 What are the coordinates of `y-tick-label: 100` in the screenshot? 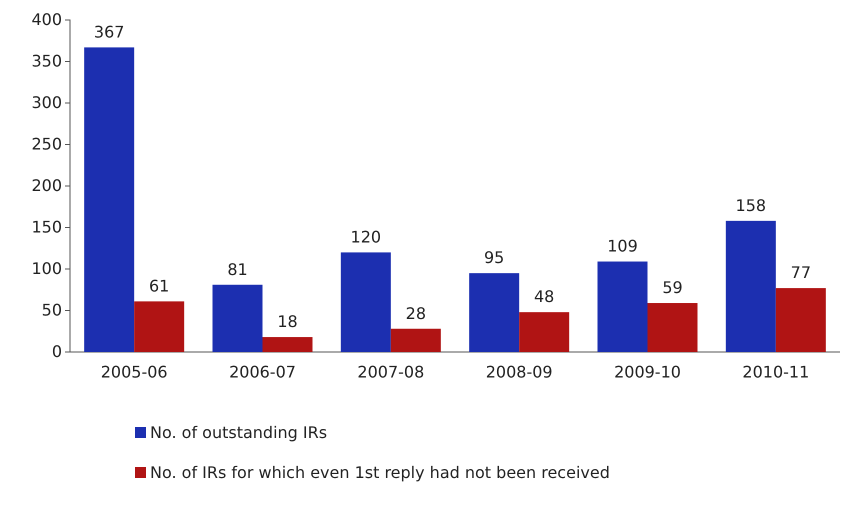 It's located at (46, 268).